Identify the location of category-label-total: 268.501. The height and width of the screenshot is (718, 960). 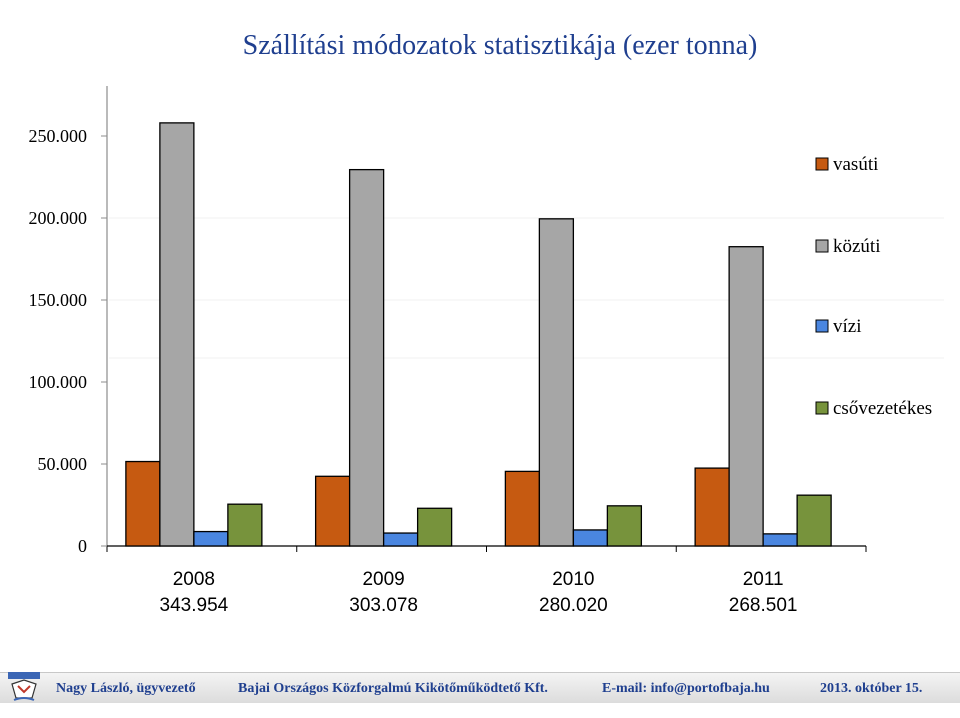
(763, 605).